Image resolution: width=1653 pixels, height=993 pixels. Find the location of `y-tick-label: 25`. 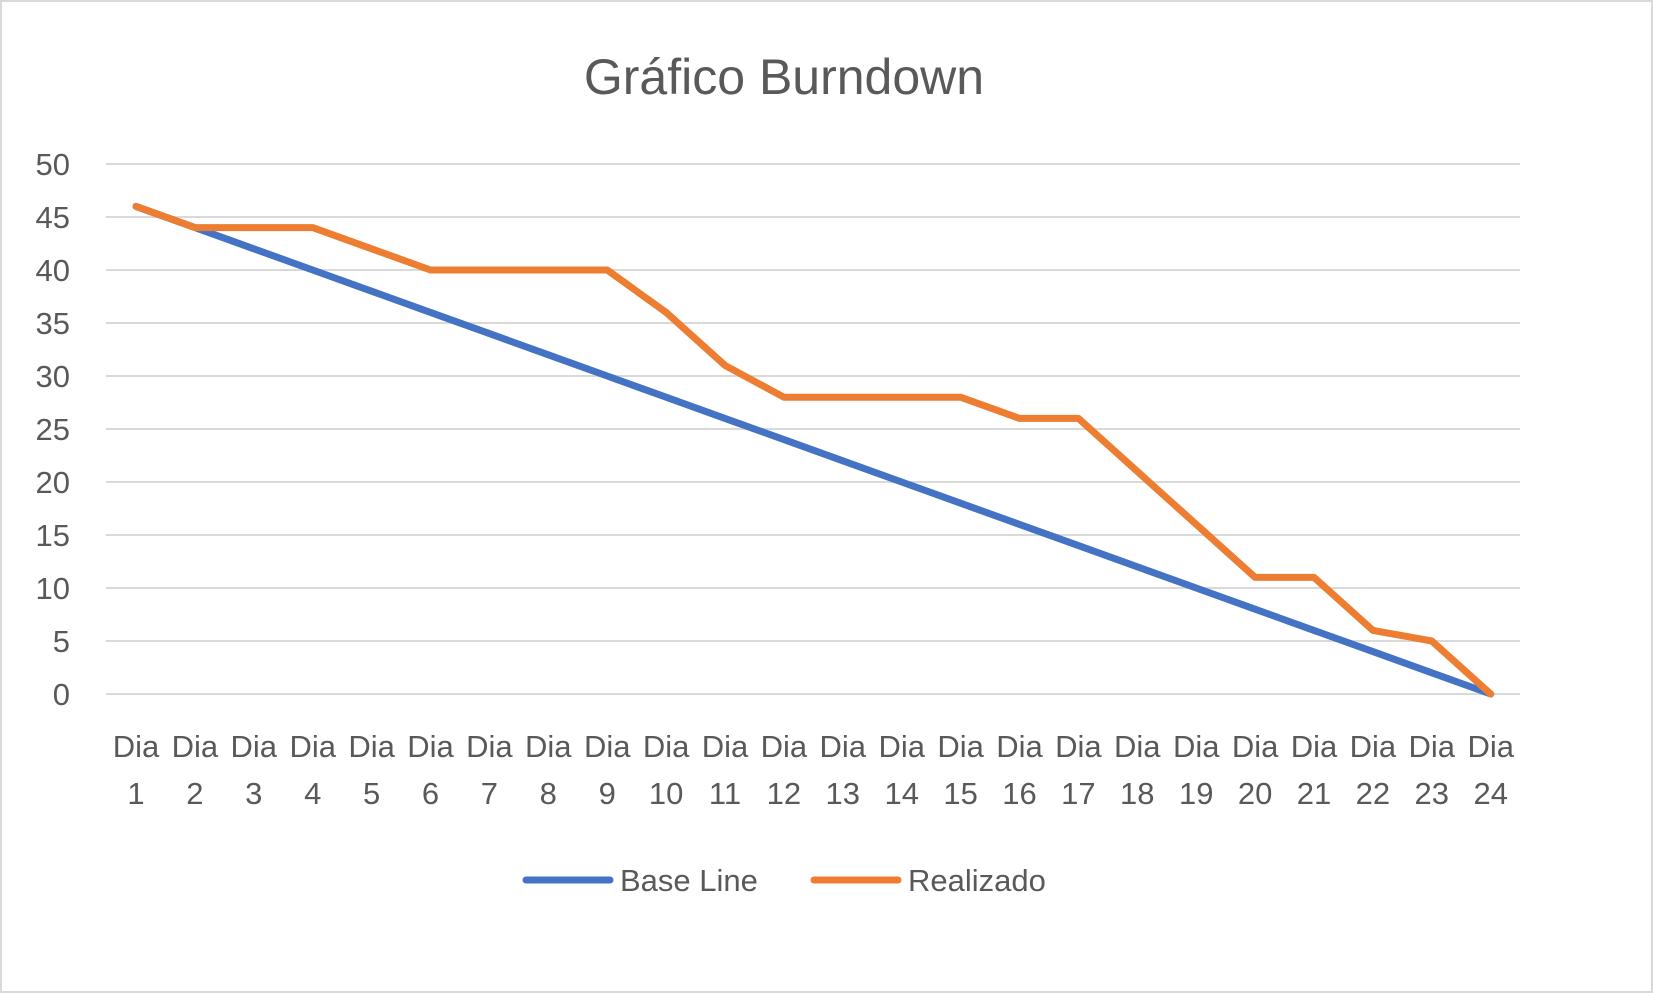

y-tick-label: 25 is located at coordinates (53, 429).